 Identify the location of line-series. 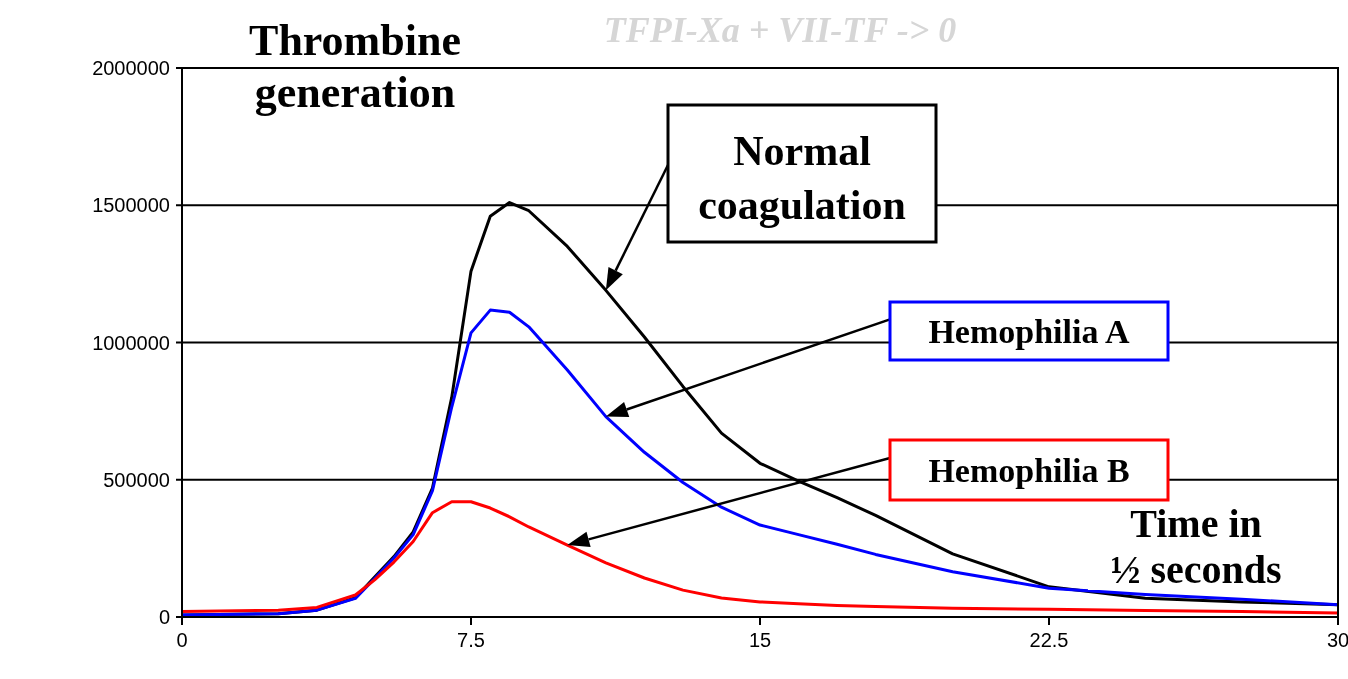
(760, 557).